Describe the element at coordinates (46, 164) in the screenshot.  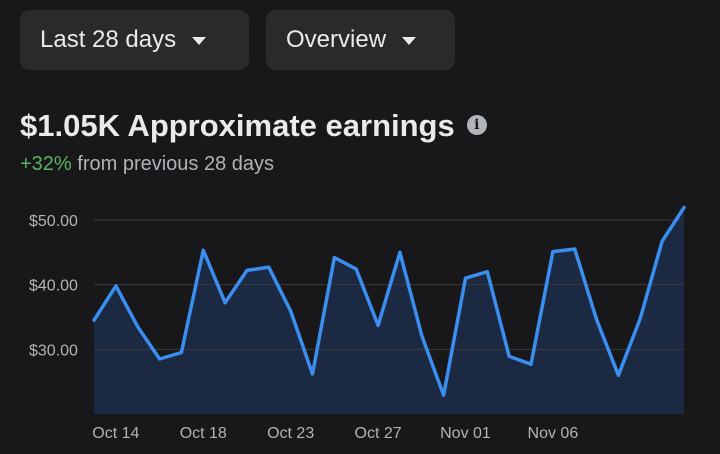
I see `change-percent: +32%` at that location.